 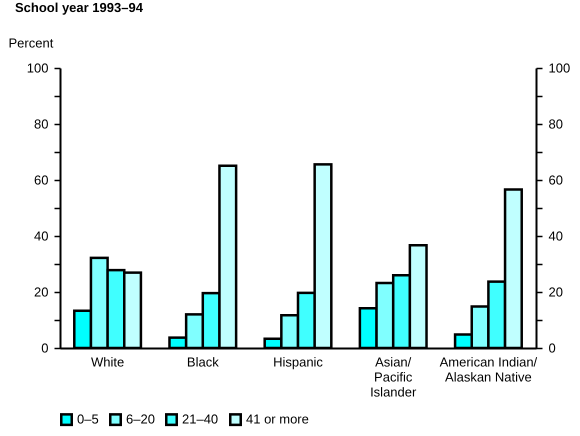 I want to click on y-tick-label: 100, so click(x=37, y=68).